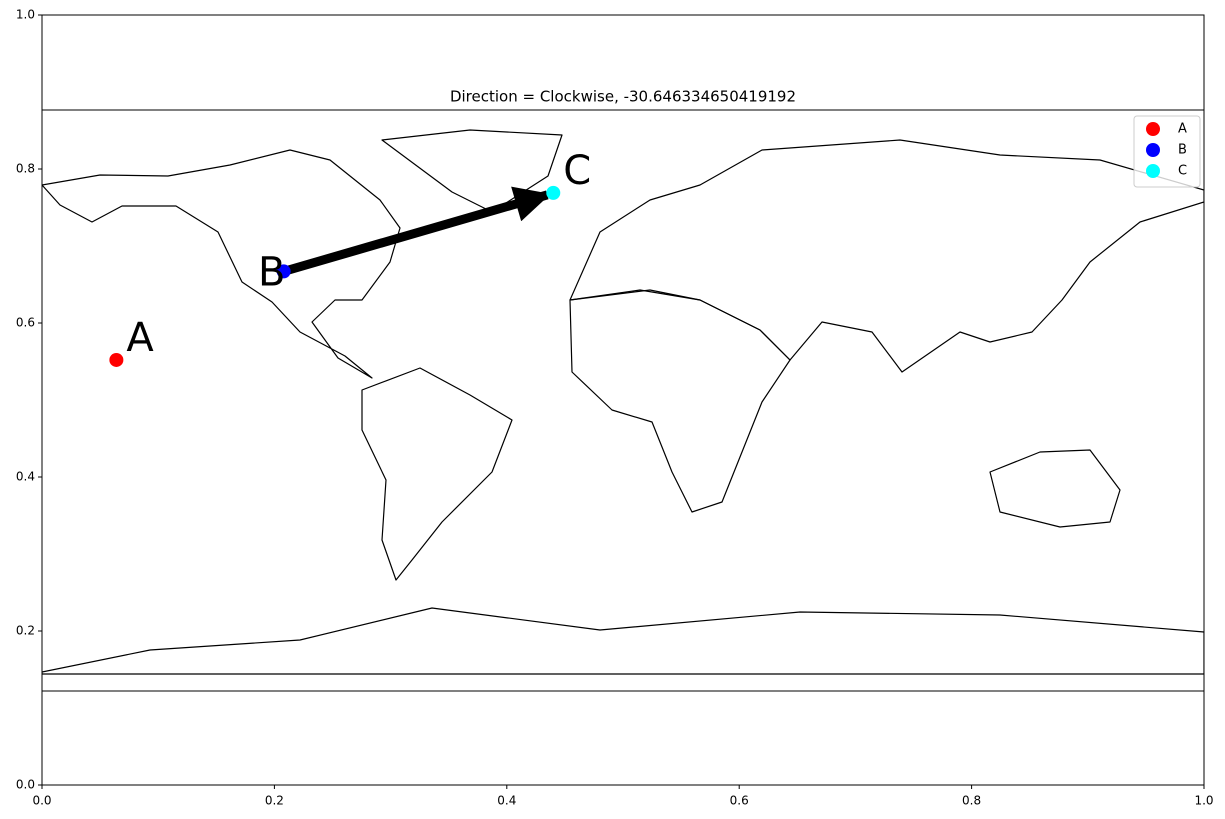 The image size is (1225, 819). What do you see at coordinates (437, 474) in the screenshot?
I see `south-america` at bounding box center [437, 474].